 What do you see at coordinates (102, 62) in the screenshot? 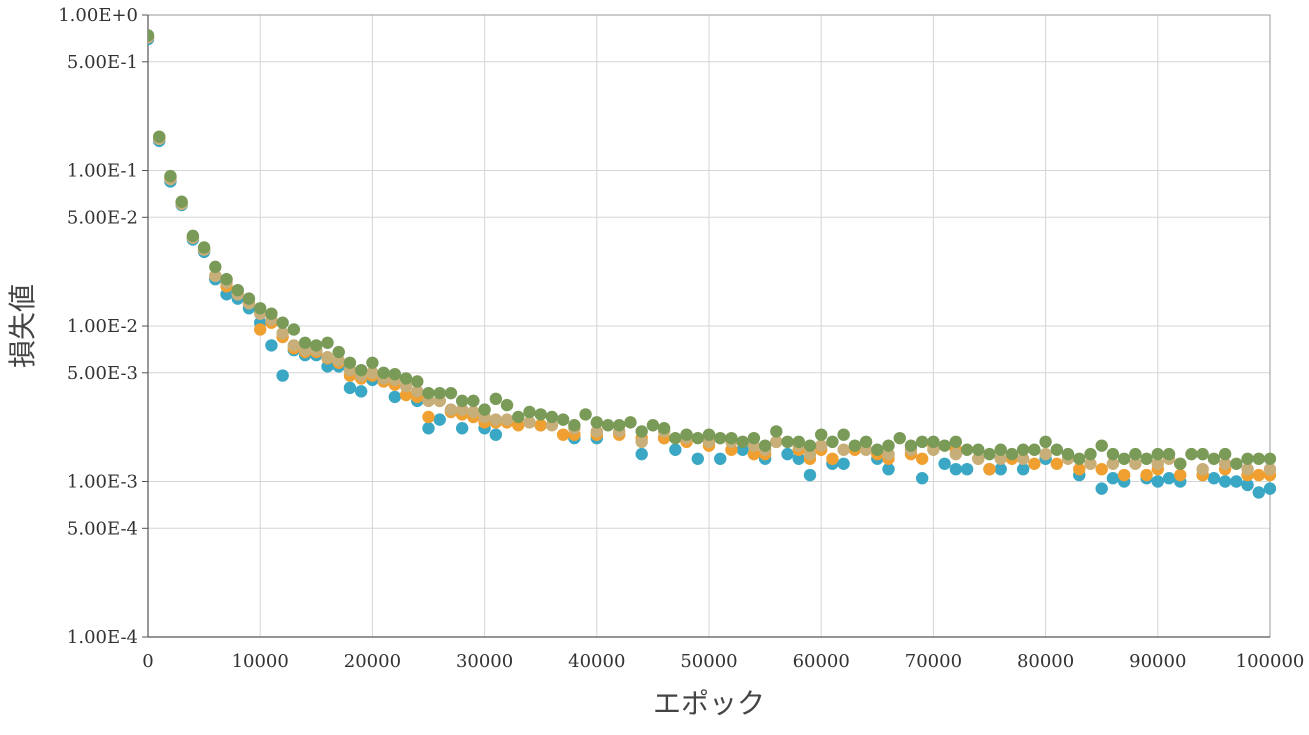
I see `y-tick-label: 5.00E-1` at bounding box center [102, 62].